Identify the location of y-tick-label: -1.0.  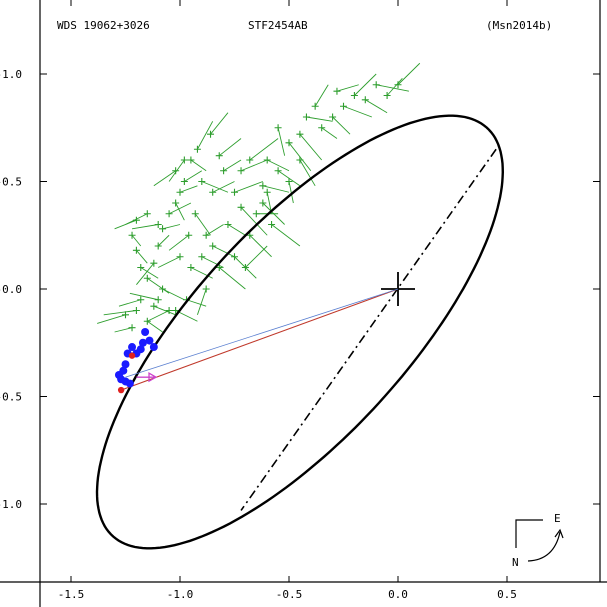
(11, 74).